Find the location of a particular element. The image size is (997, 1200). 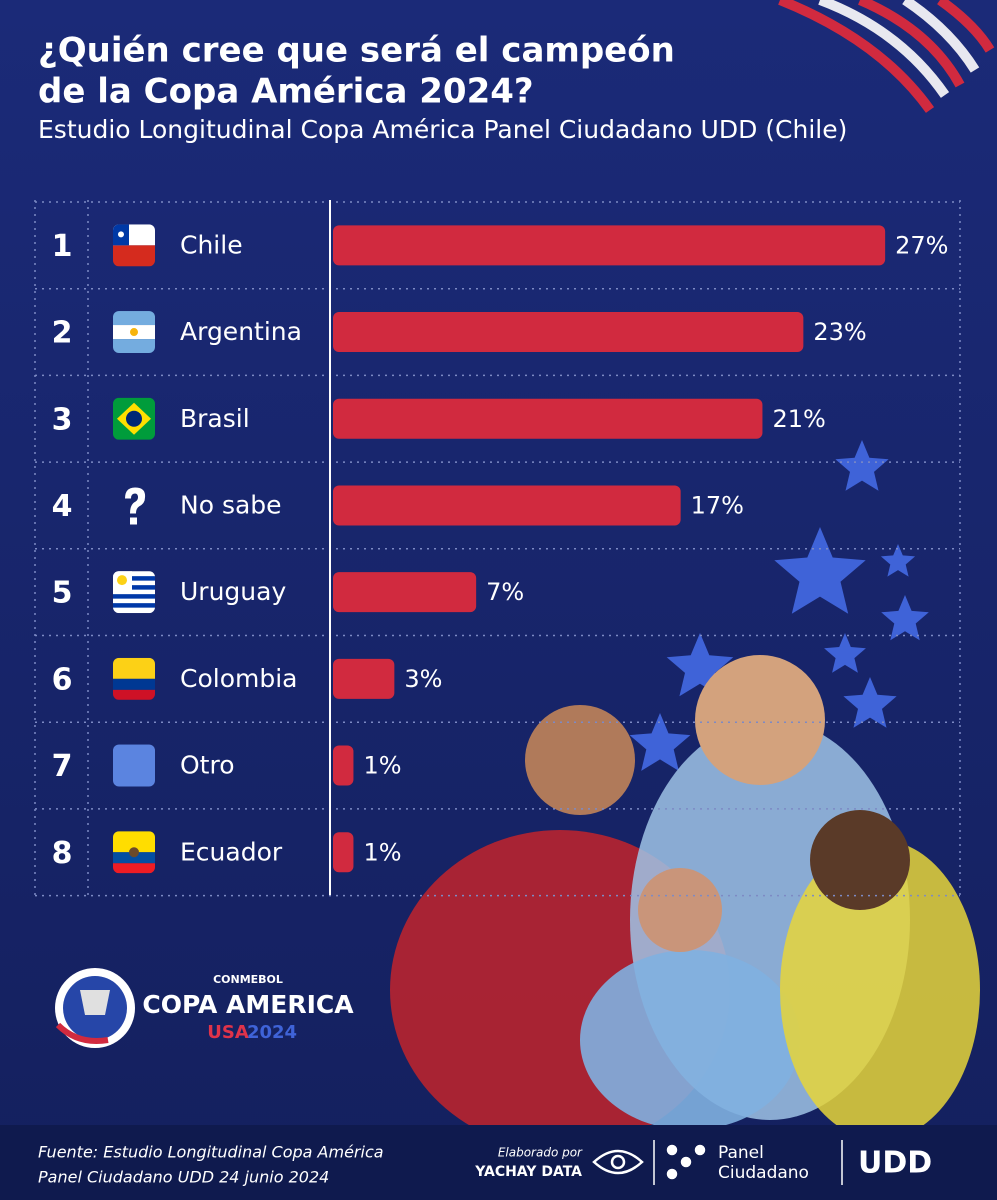

logo-text: COPA AMERICA is located at coordinates (248, 1004).